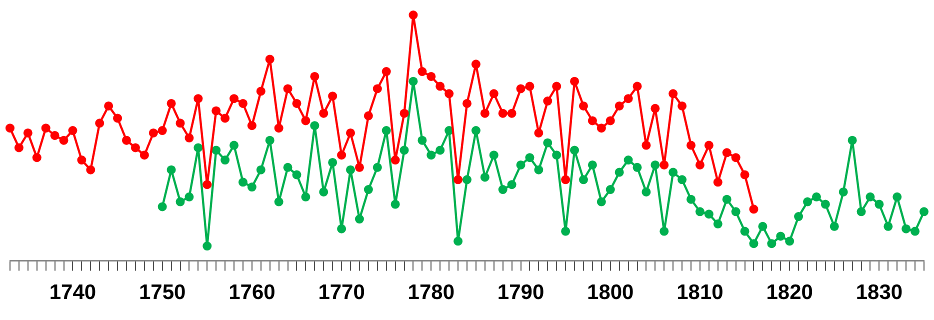 The image size is (934, 320). What do you see at coordinates (431, 292) in the screenshot?
I see `x-tick-label: 1780` at bounding box center [431, 292].